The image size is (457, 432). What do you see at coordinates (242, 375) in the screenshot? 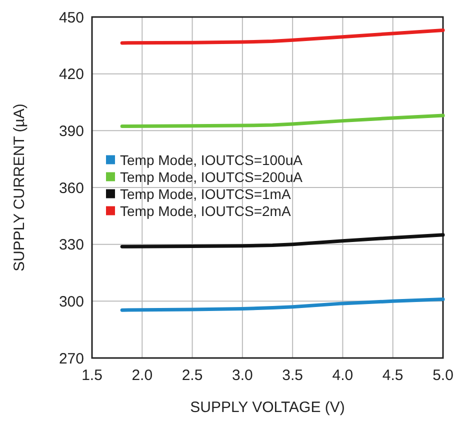
I see `x-tick-label: 3.0` at bounding box center [242, 375].